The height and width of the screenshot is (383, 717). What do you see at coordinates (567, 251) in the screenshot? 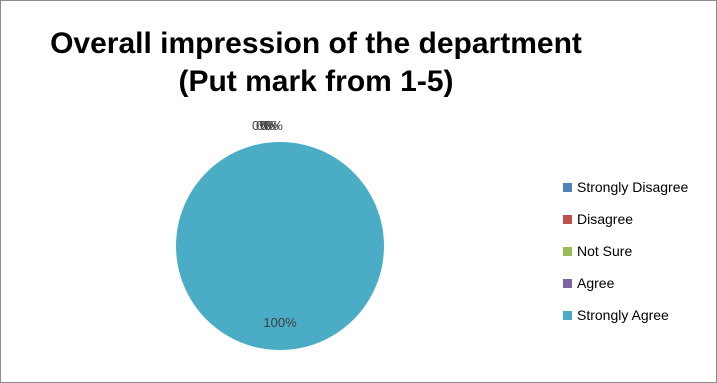
I see `legend-swatch-not-sure` at bounding box center [567, 251].